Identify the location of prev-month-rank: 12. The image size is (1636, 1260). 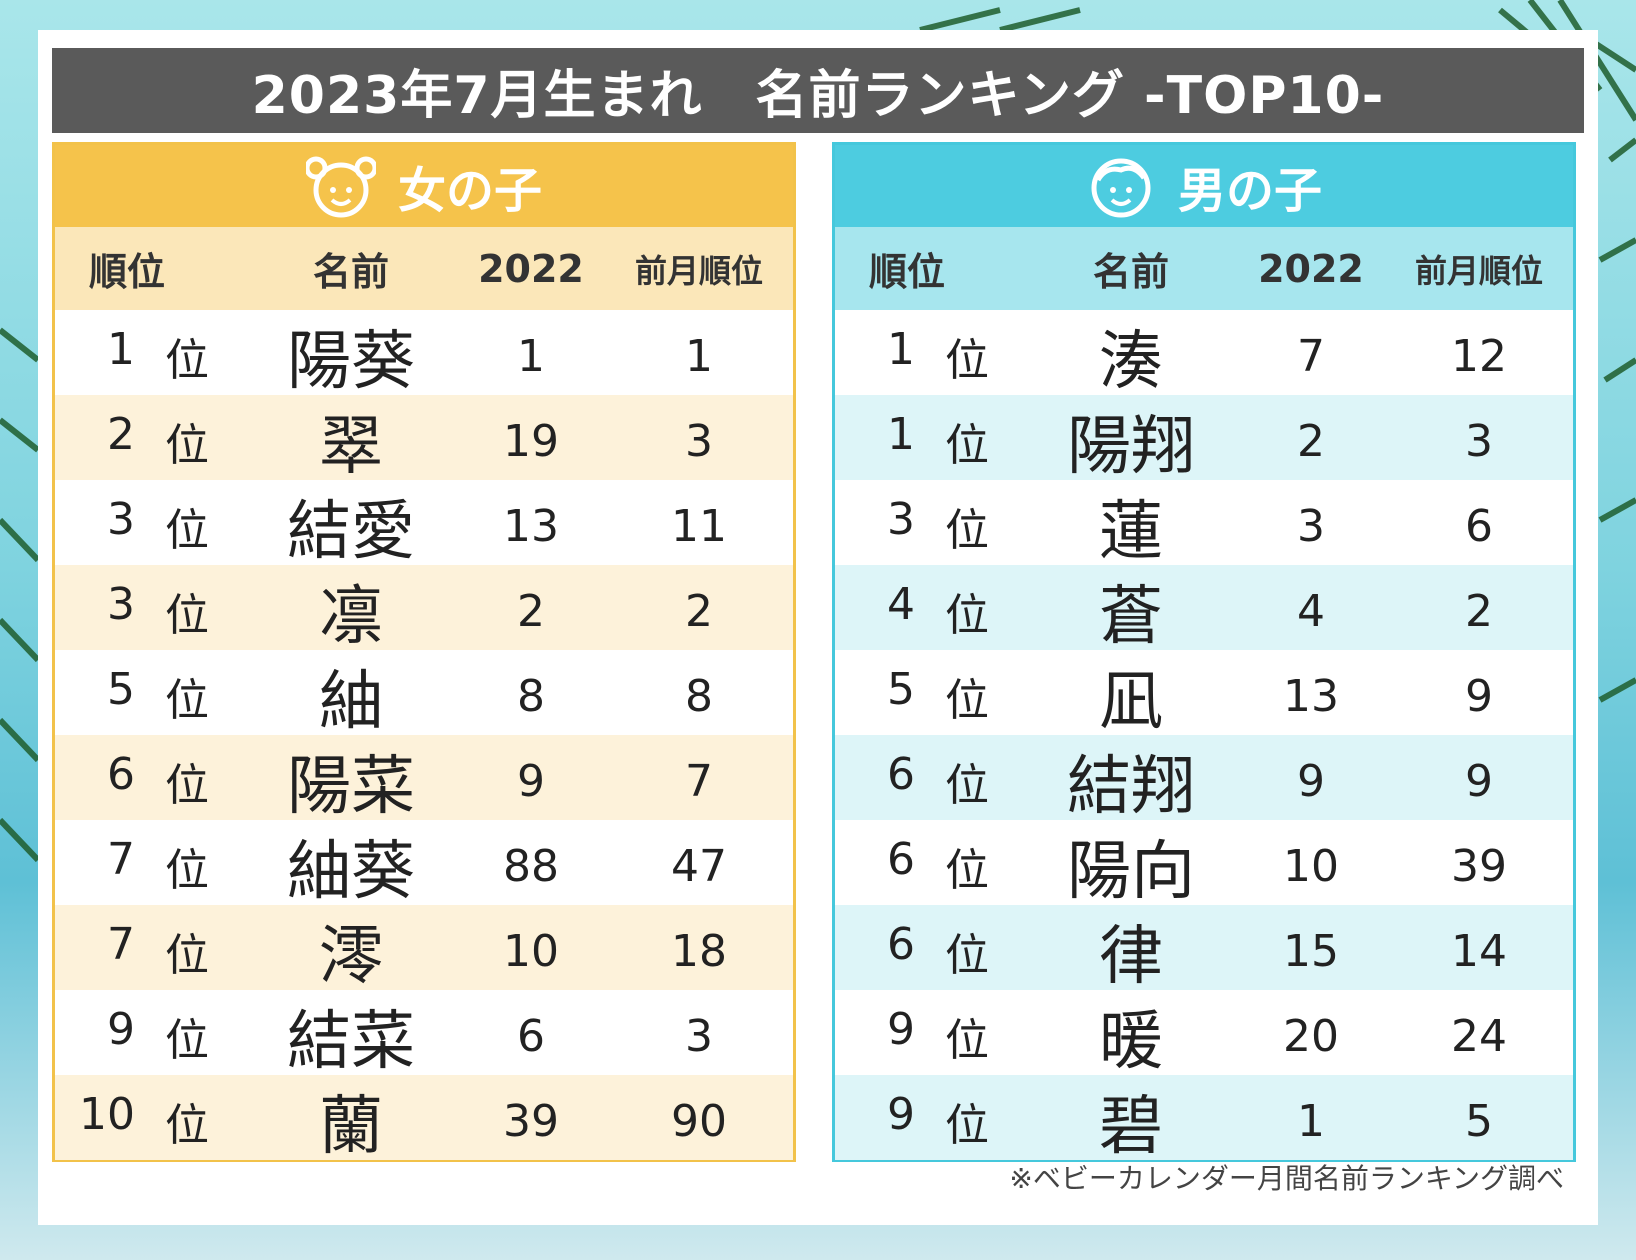
(1479, 356).